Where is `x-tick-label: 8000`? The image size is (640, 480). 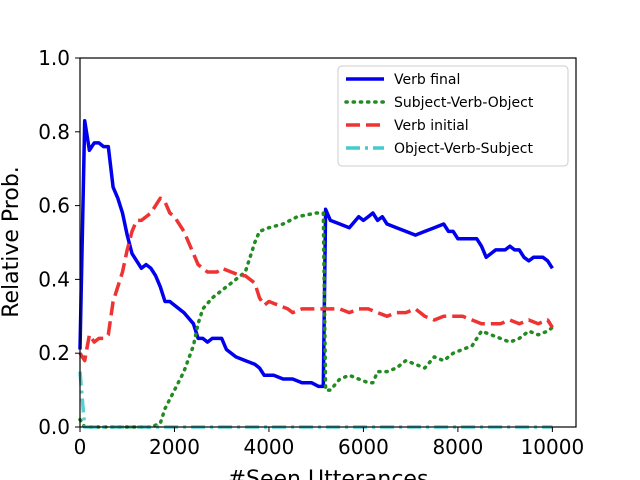
x-tick-label: 8000 is located at coordinates (457, 447).